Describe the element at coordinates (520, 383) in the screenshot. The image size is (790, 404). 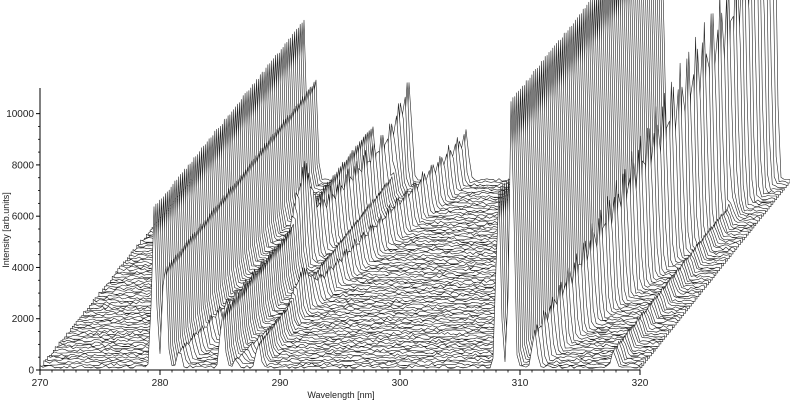
I see `x-tick-label: 310` at that location.